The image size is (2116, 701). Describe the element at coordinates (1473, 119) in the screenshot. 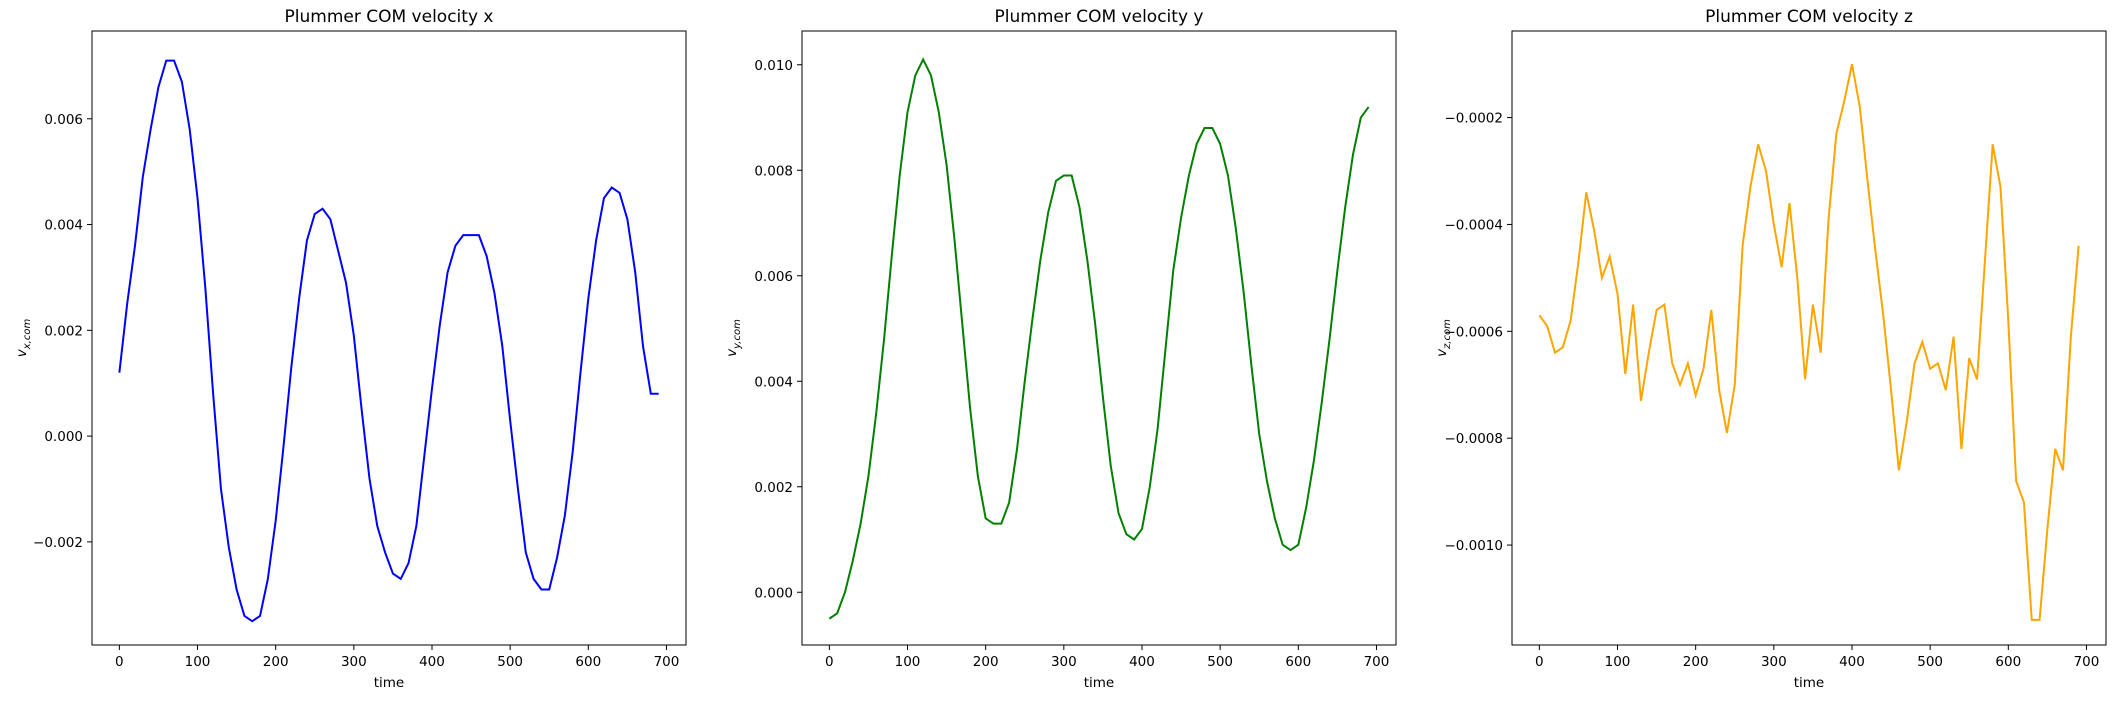

I see `y-tick-label: −0.0002` at that location.